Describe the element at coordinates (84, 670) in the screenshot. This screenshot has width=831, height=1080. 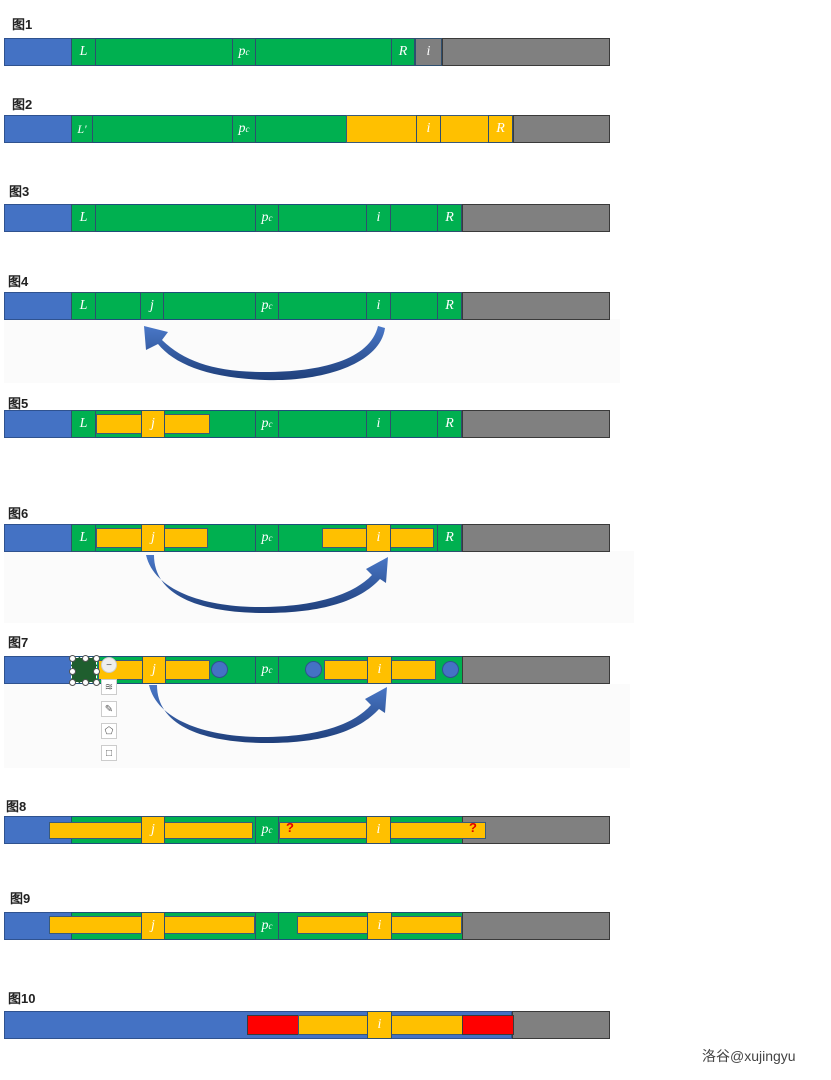
I see `selected-shape` at that location.